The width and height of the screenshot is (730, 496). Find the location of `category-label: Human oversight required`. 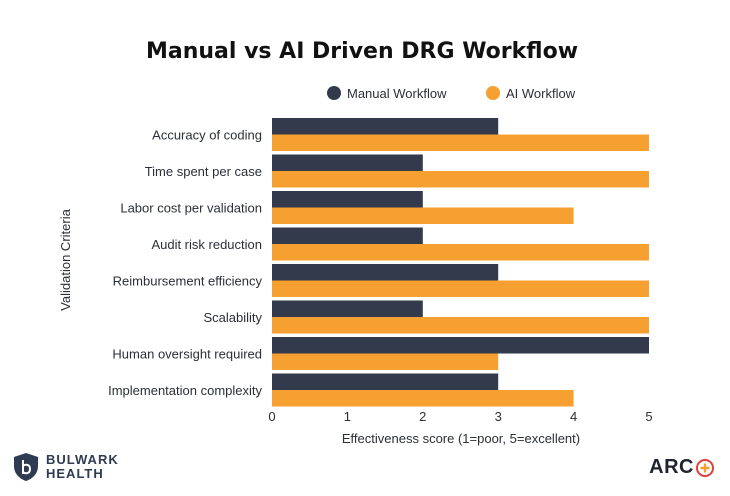

category-label: Human oversight required is located at coordinates (187, 354).